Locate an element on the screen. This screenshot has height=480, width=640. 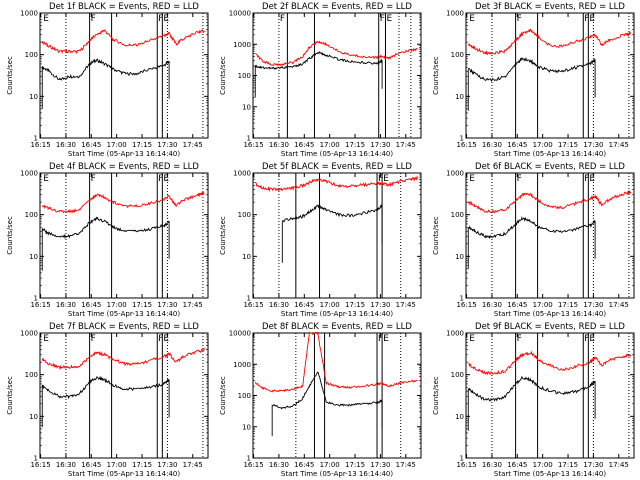
chart-title: Det 5f BLACK = Events, RED = LLD is located at coordinates (337, 167).